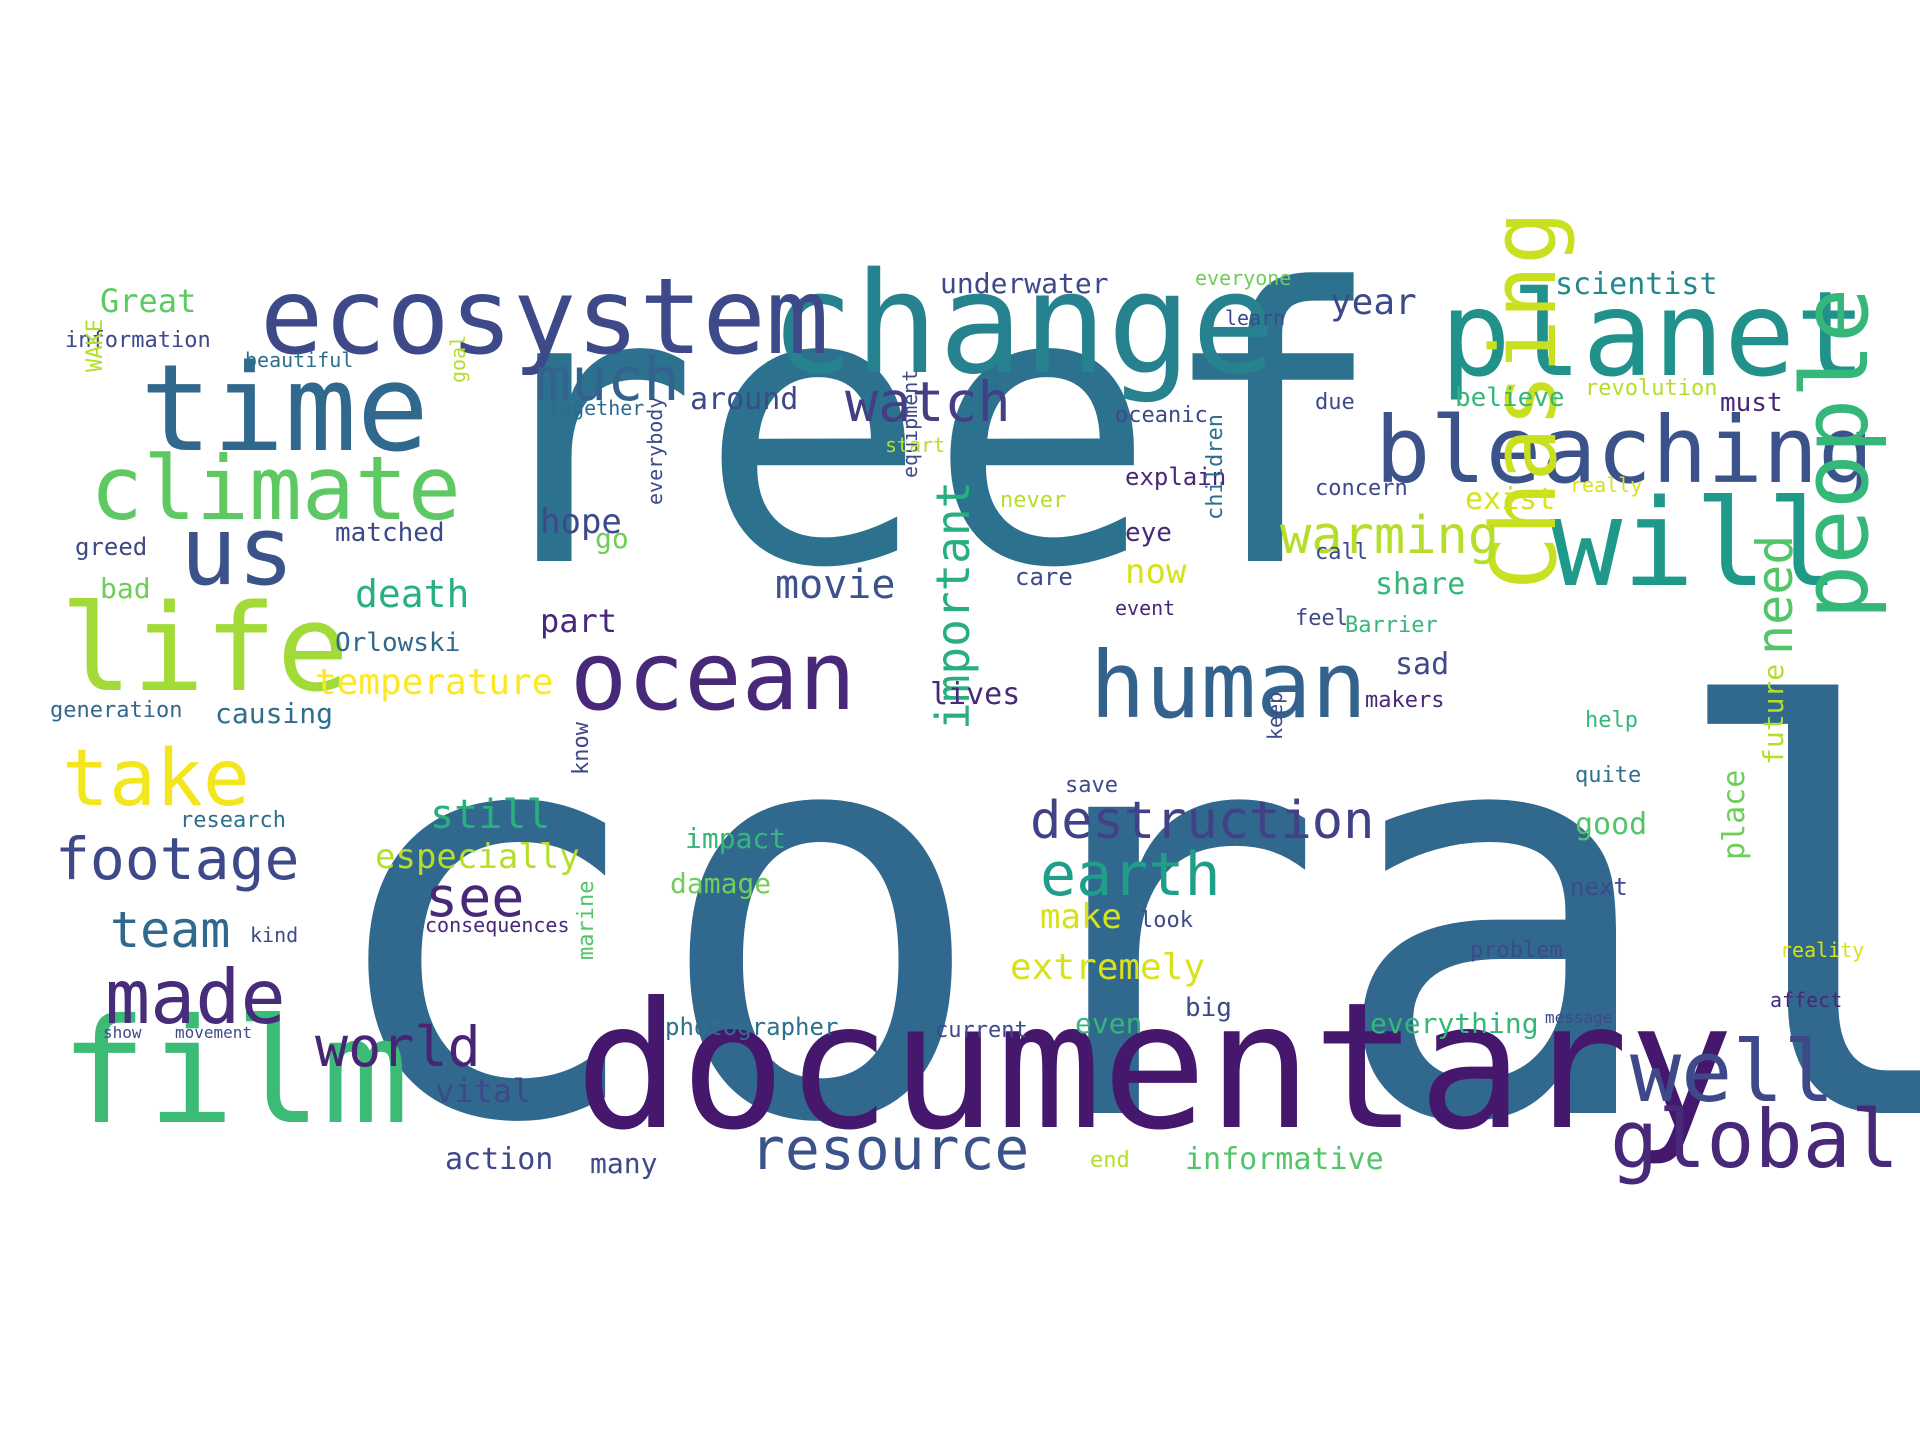 The height and width of the screenshot is (1440, 1920). What do you see at coordinates (1516, 950) in the screenshot?
I see `word-97: problem` at bounding box center [1516, 950].